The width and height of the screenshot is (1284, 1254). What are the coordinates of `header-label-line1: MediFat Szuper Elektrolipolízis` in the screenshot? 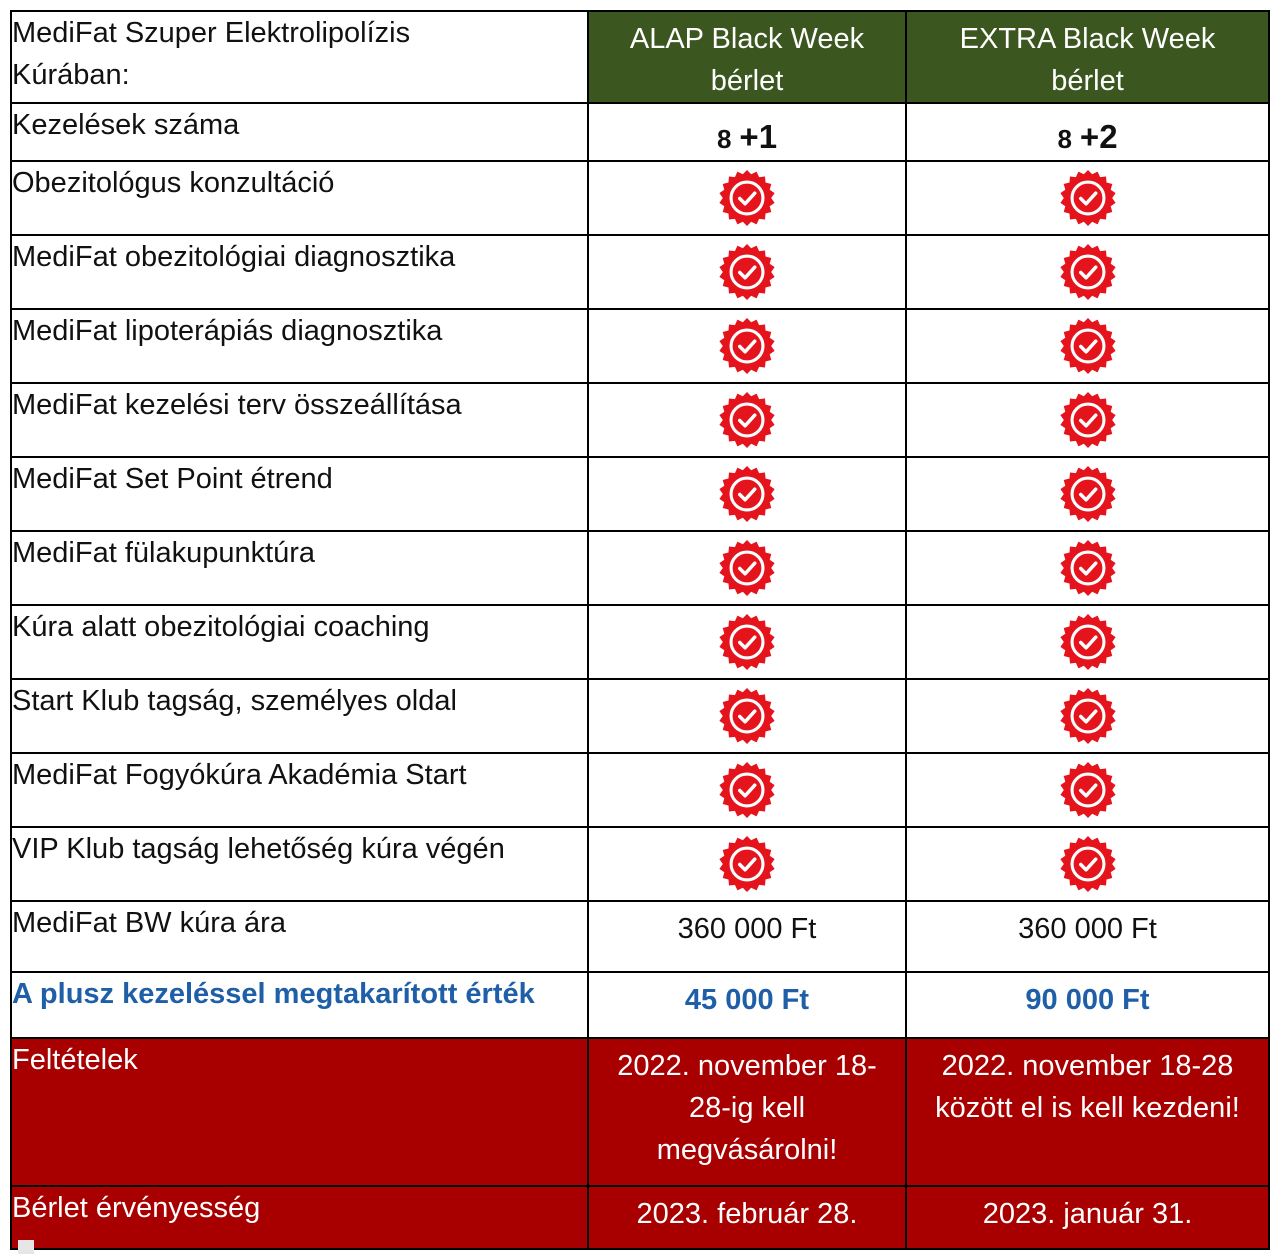 It's located at (211, 33).